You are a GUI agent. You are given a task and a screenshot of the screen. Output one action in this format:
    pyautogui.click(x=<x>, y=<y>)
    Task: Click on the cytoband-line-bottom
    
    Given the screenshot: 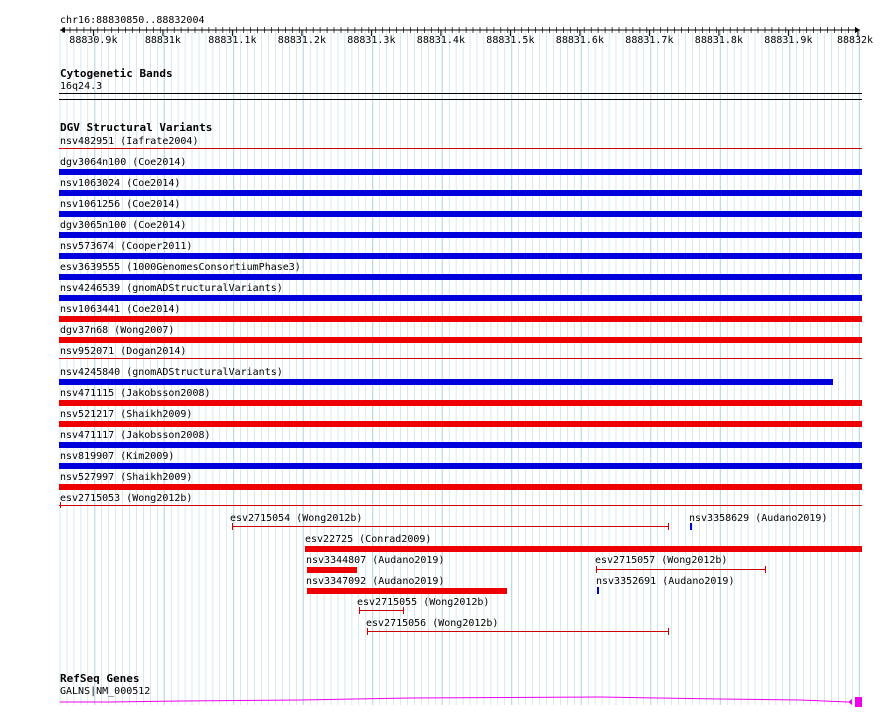 What is the action you would take?
    pyautogui.click(x=460, y=99)
    